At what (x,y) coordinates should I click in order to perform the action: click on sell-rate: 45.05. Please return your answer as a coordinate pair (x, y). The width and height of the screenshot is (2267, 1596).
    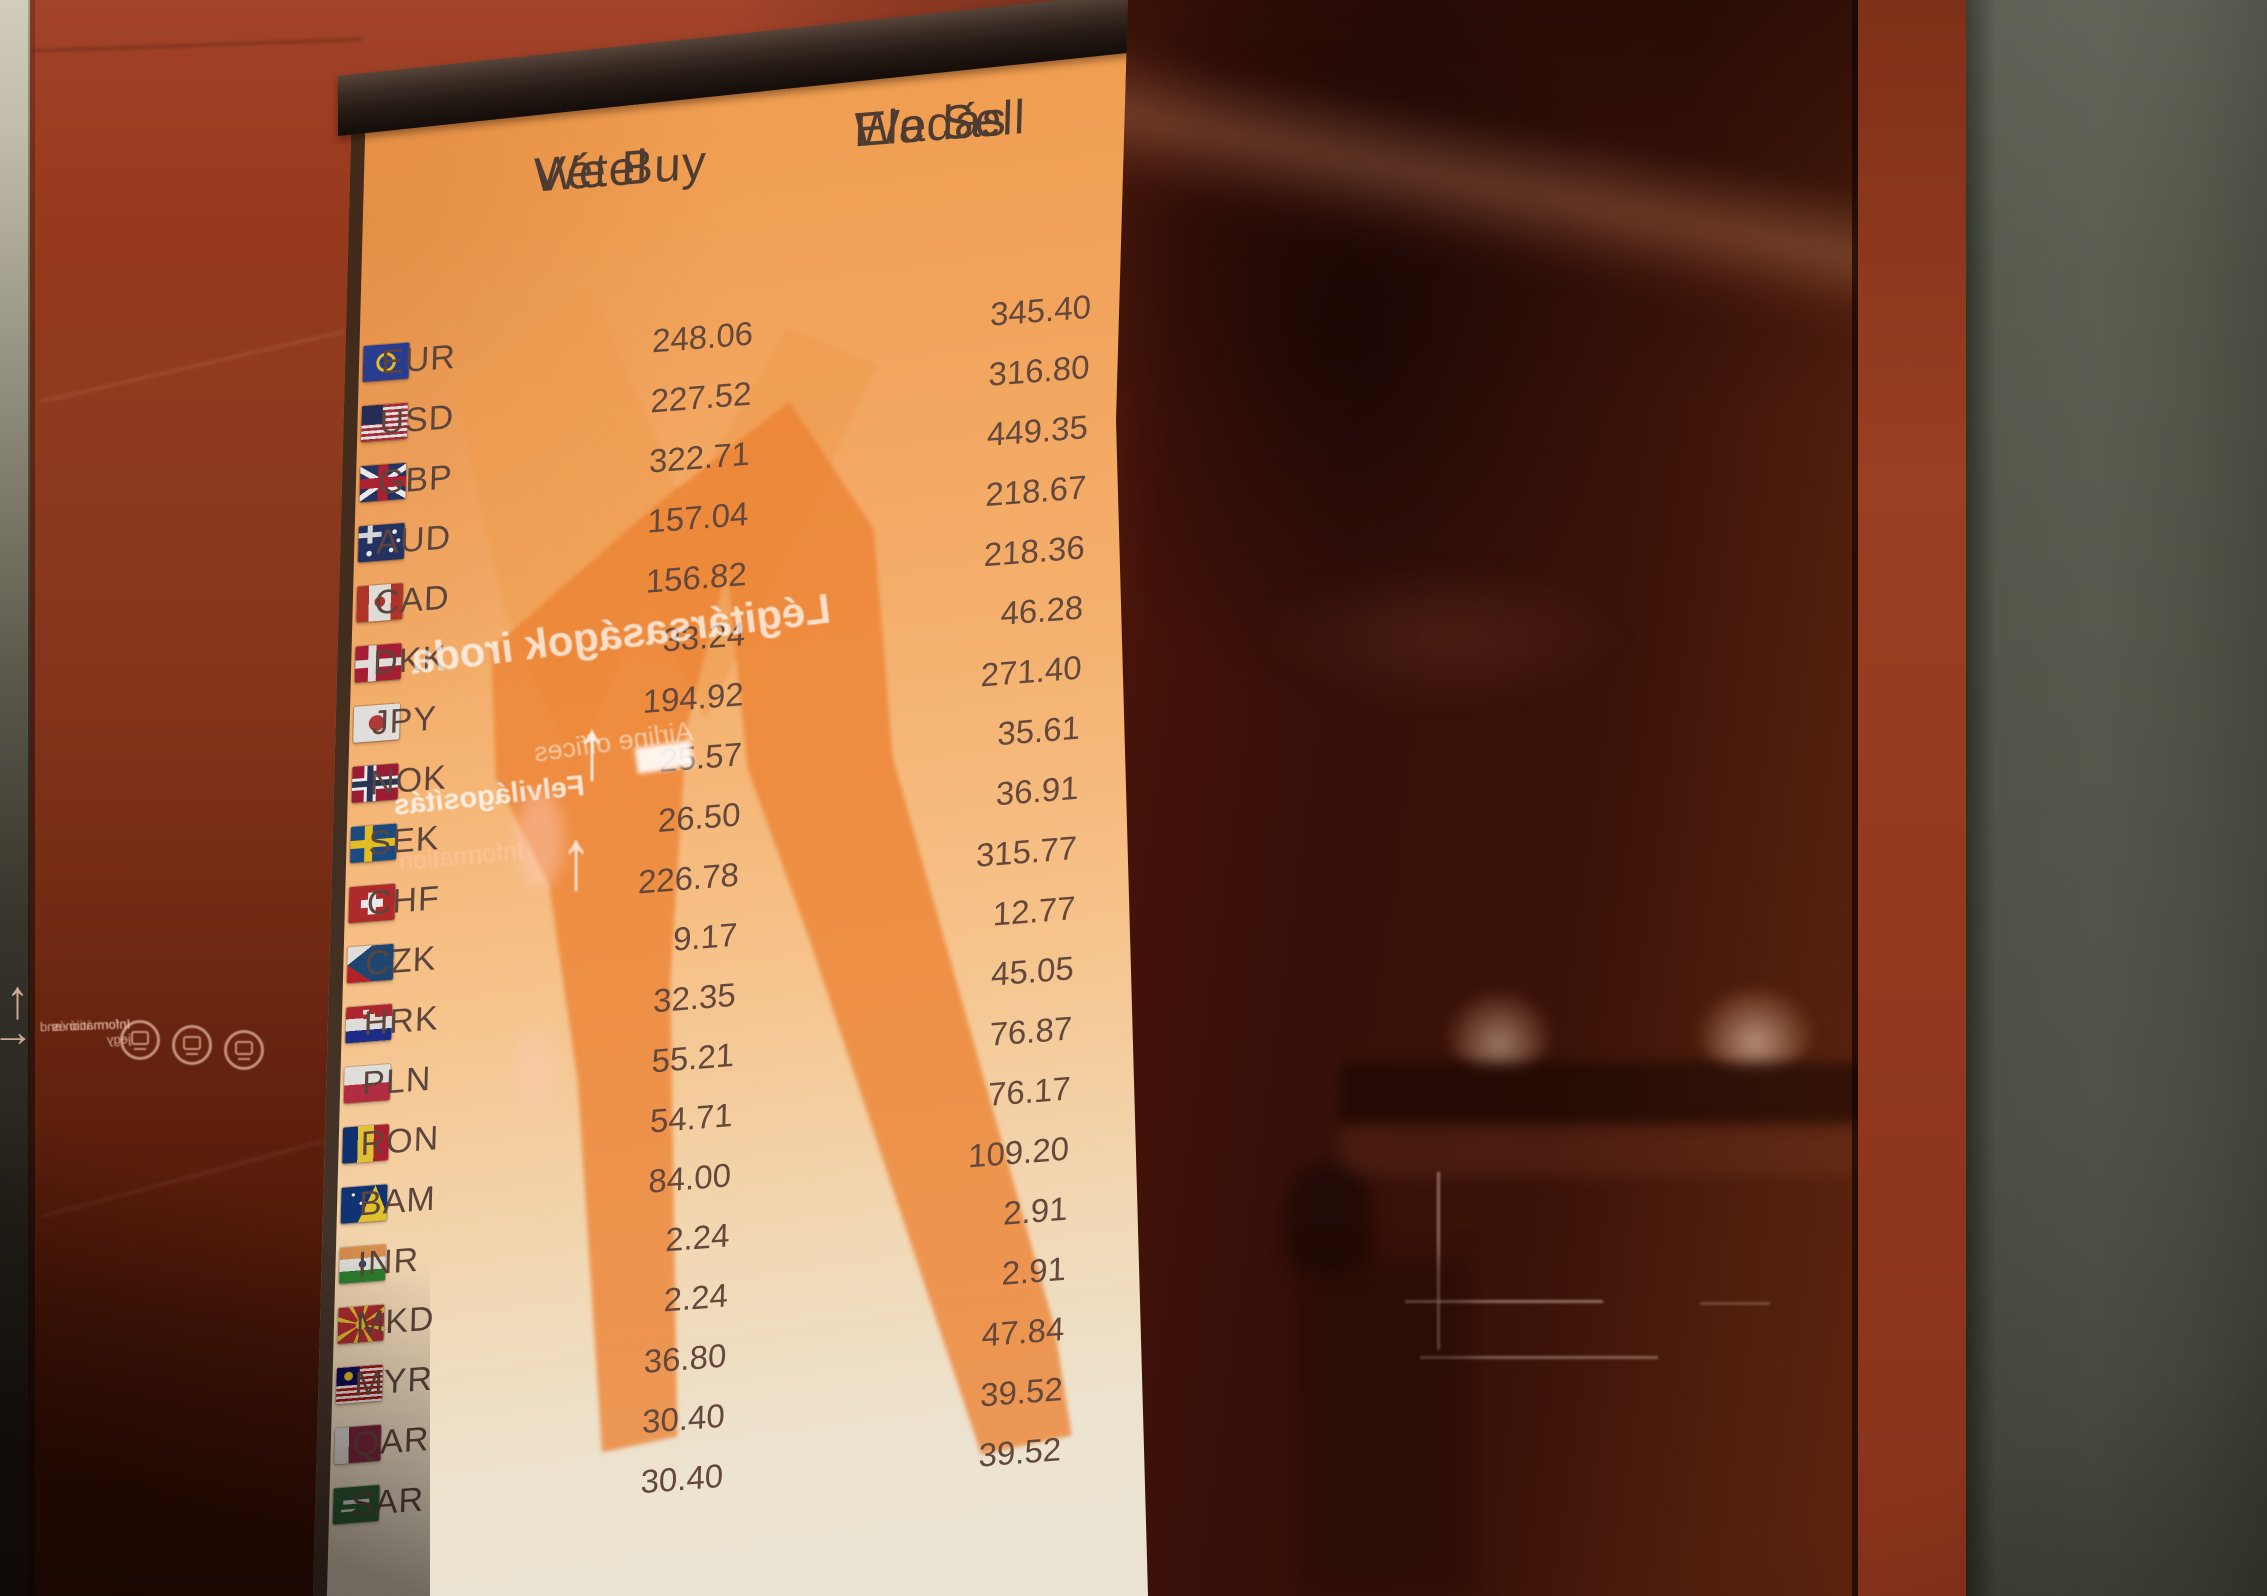
    Looking at the image, I should click on (1032, 971).